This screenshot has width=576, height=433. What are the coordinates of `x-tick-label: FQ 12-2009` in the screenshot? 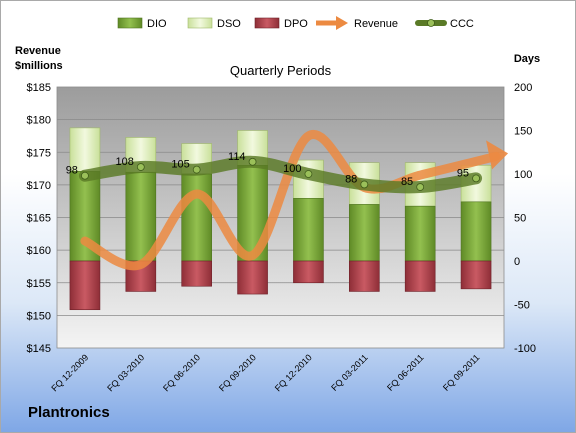 It's located at (69, 372).